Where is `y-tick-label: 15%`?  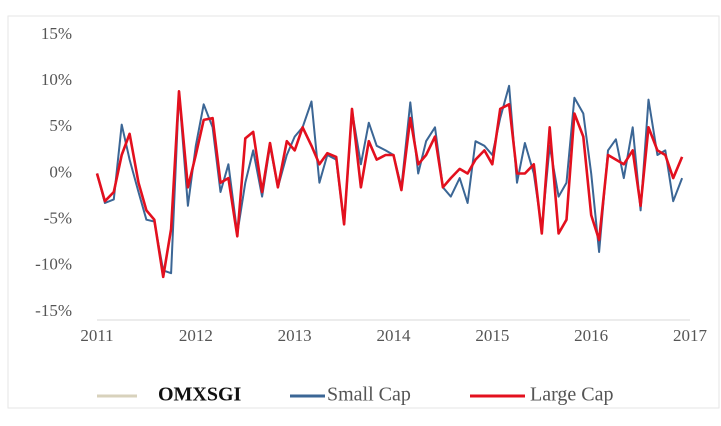 y-tick-label: 15% is located at coordinates (56, 33).